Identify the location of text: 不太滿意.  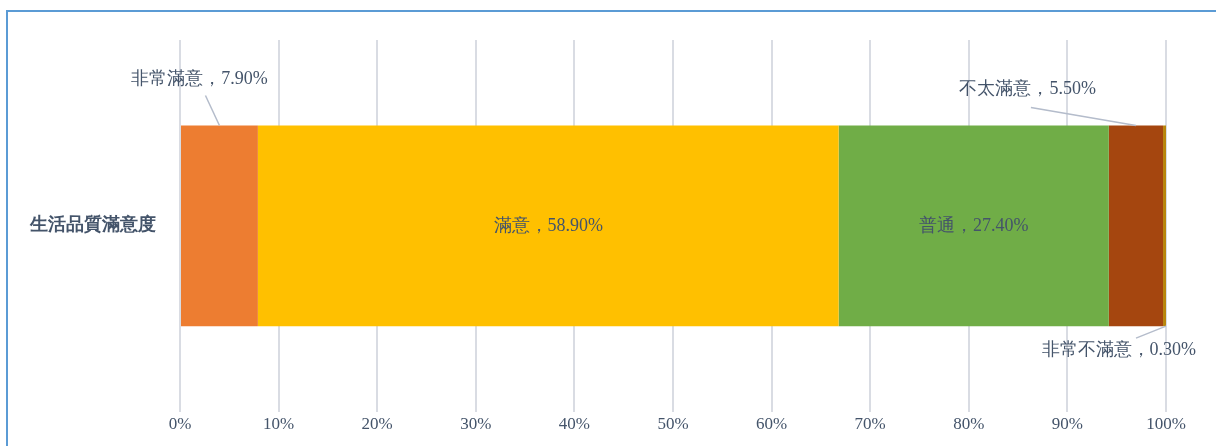
(995, 88).